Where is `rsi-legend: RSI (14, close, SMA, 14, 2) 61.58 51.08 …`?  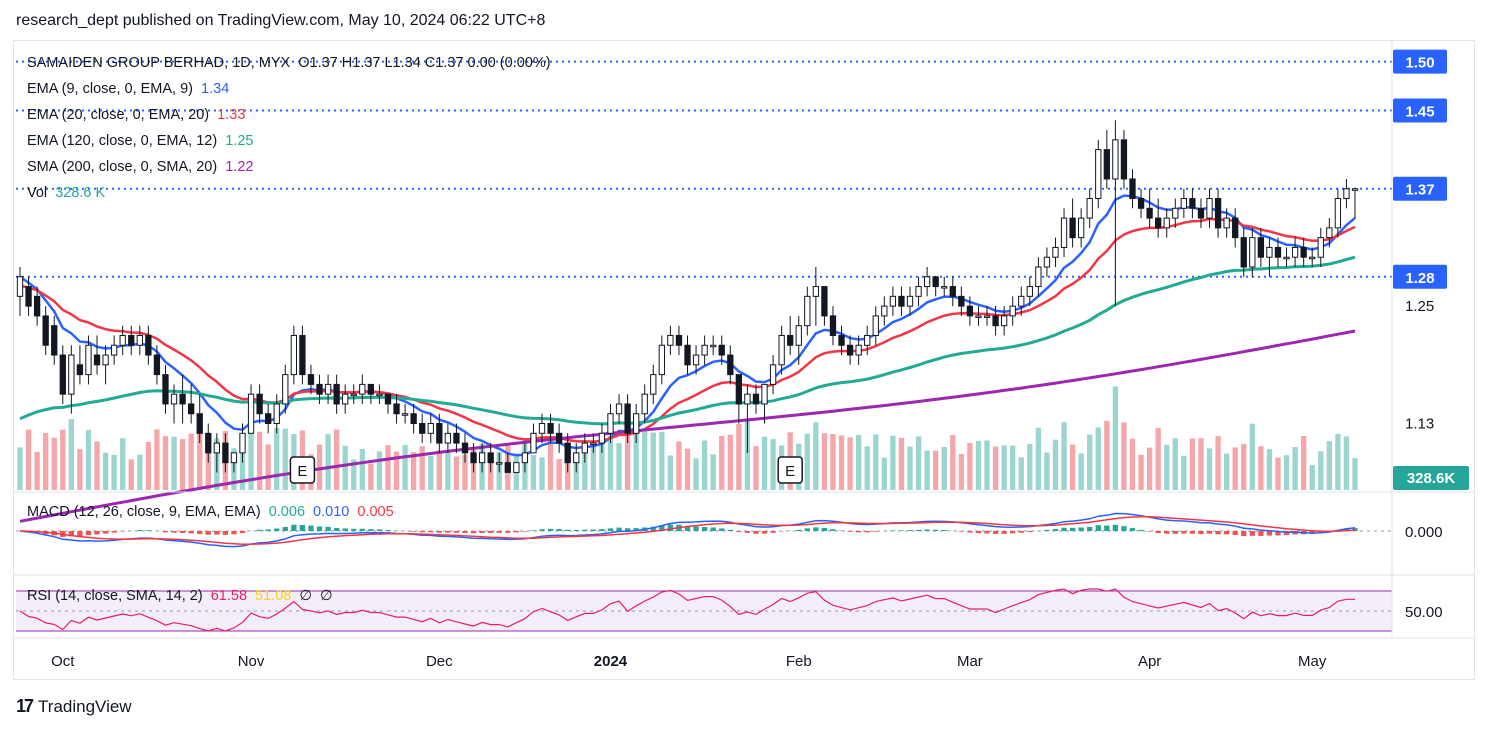 rsi-legend: RSI (14, close, SMA, 14, 2) 61.58 51.08 … is located at coordinates (180, 596).